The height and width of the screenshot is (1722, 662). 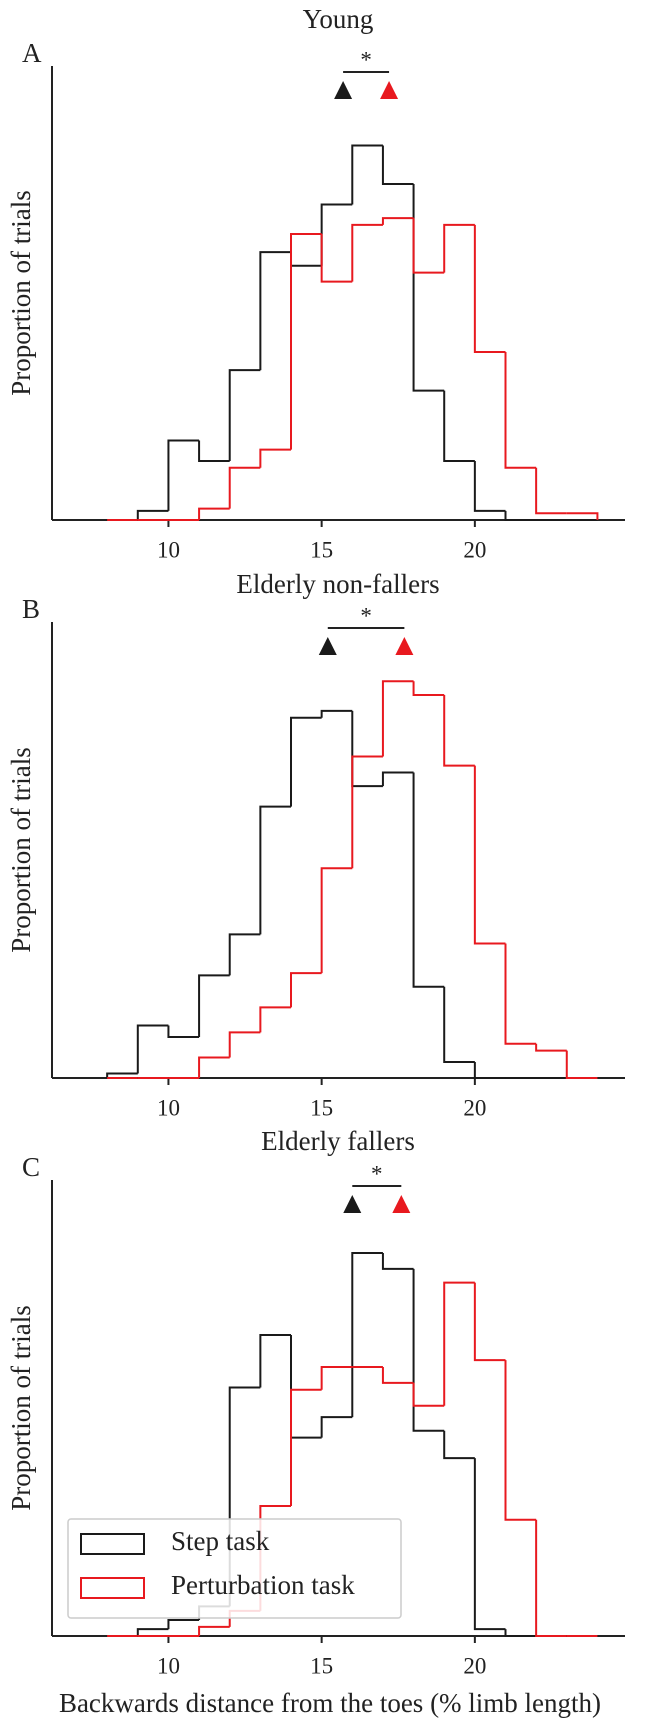 What do you see at coordinates (338, 1141) in the screenshot?
I see `panel-title: Elderly fallers` at bounding box center [338, 1141].